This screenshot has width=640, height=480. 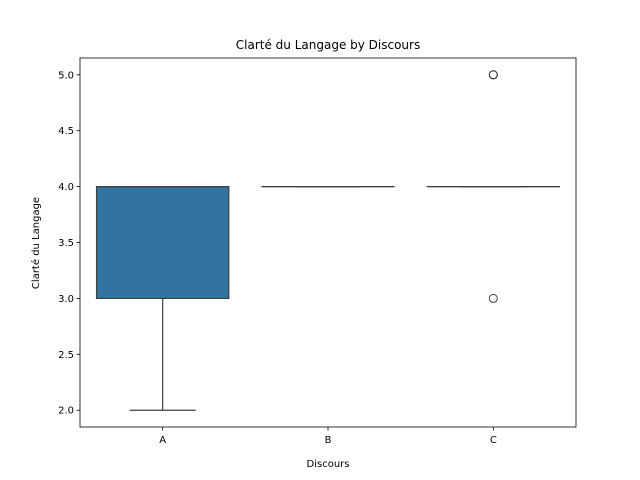 What do you see at coordinates (66, 187) in the screenshot?
I see `y-tick-label: 4.0` at bounding box center [66, 187].